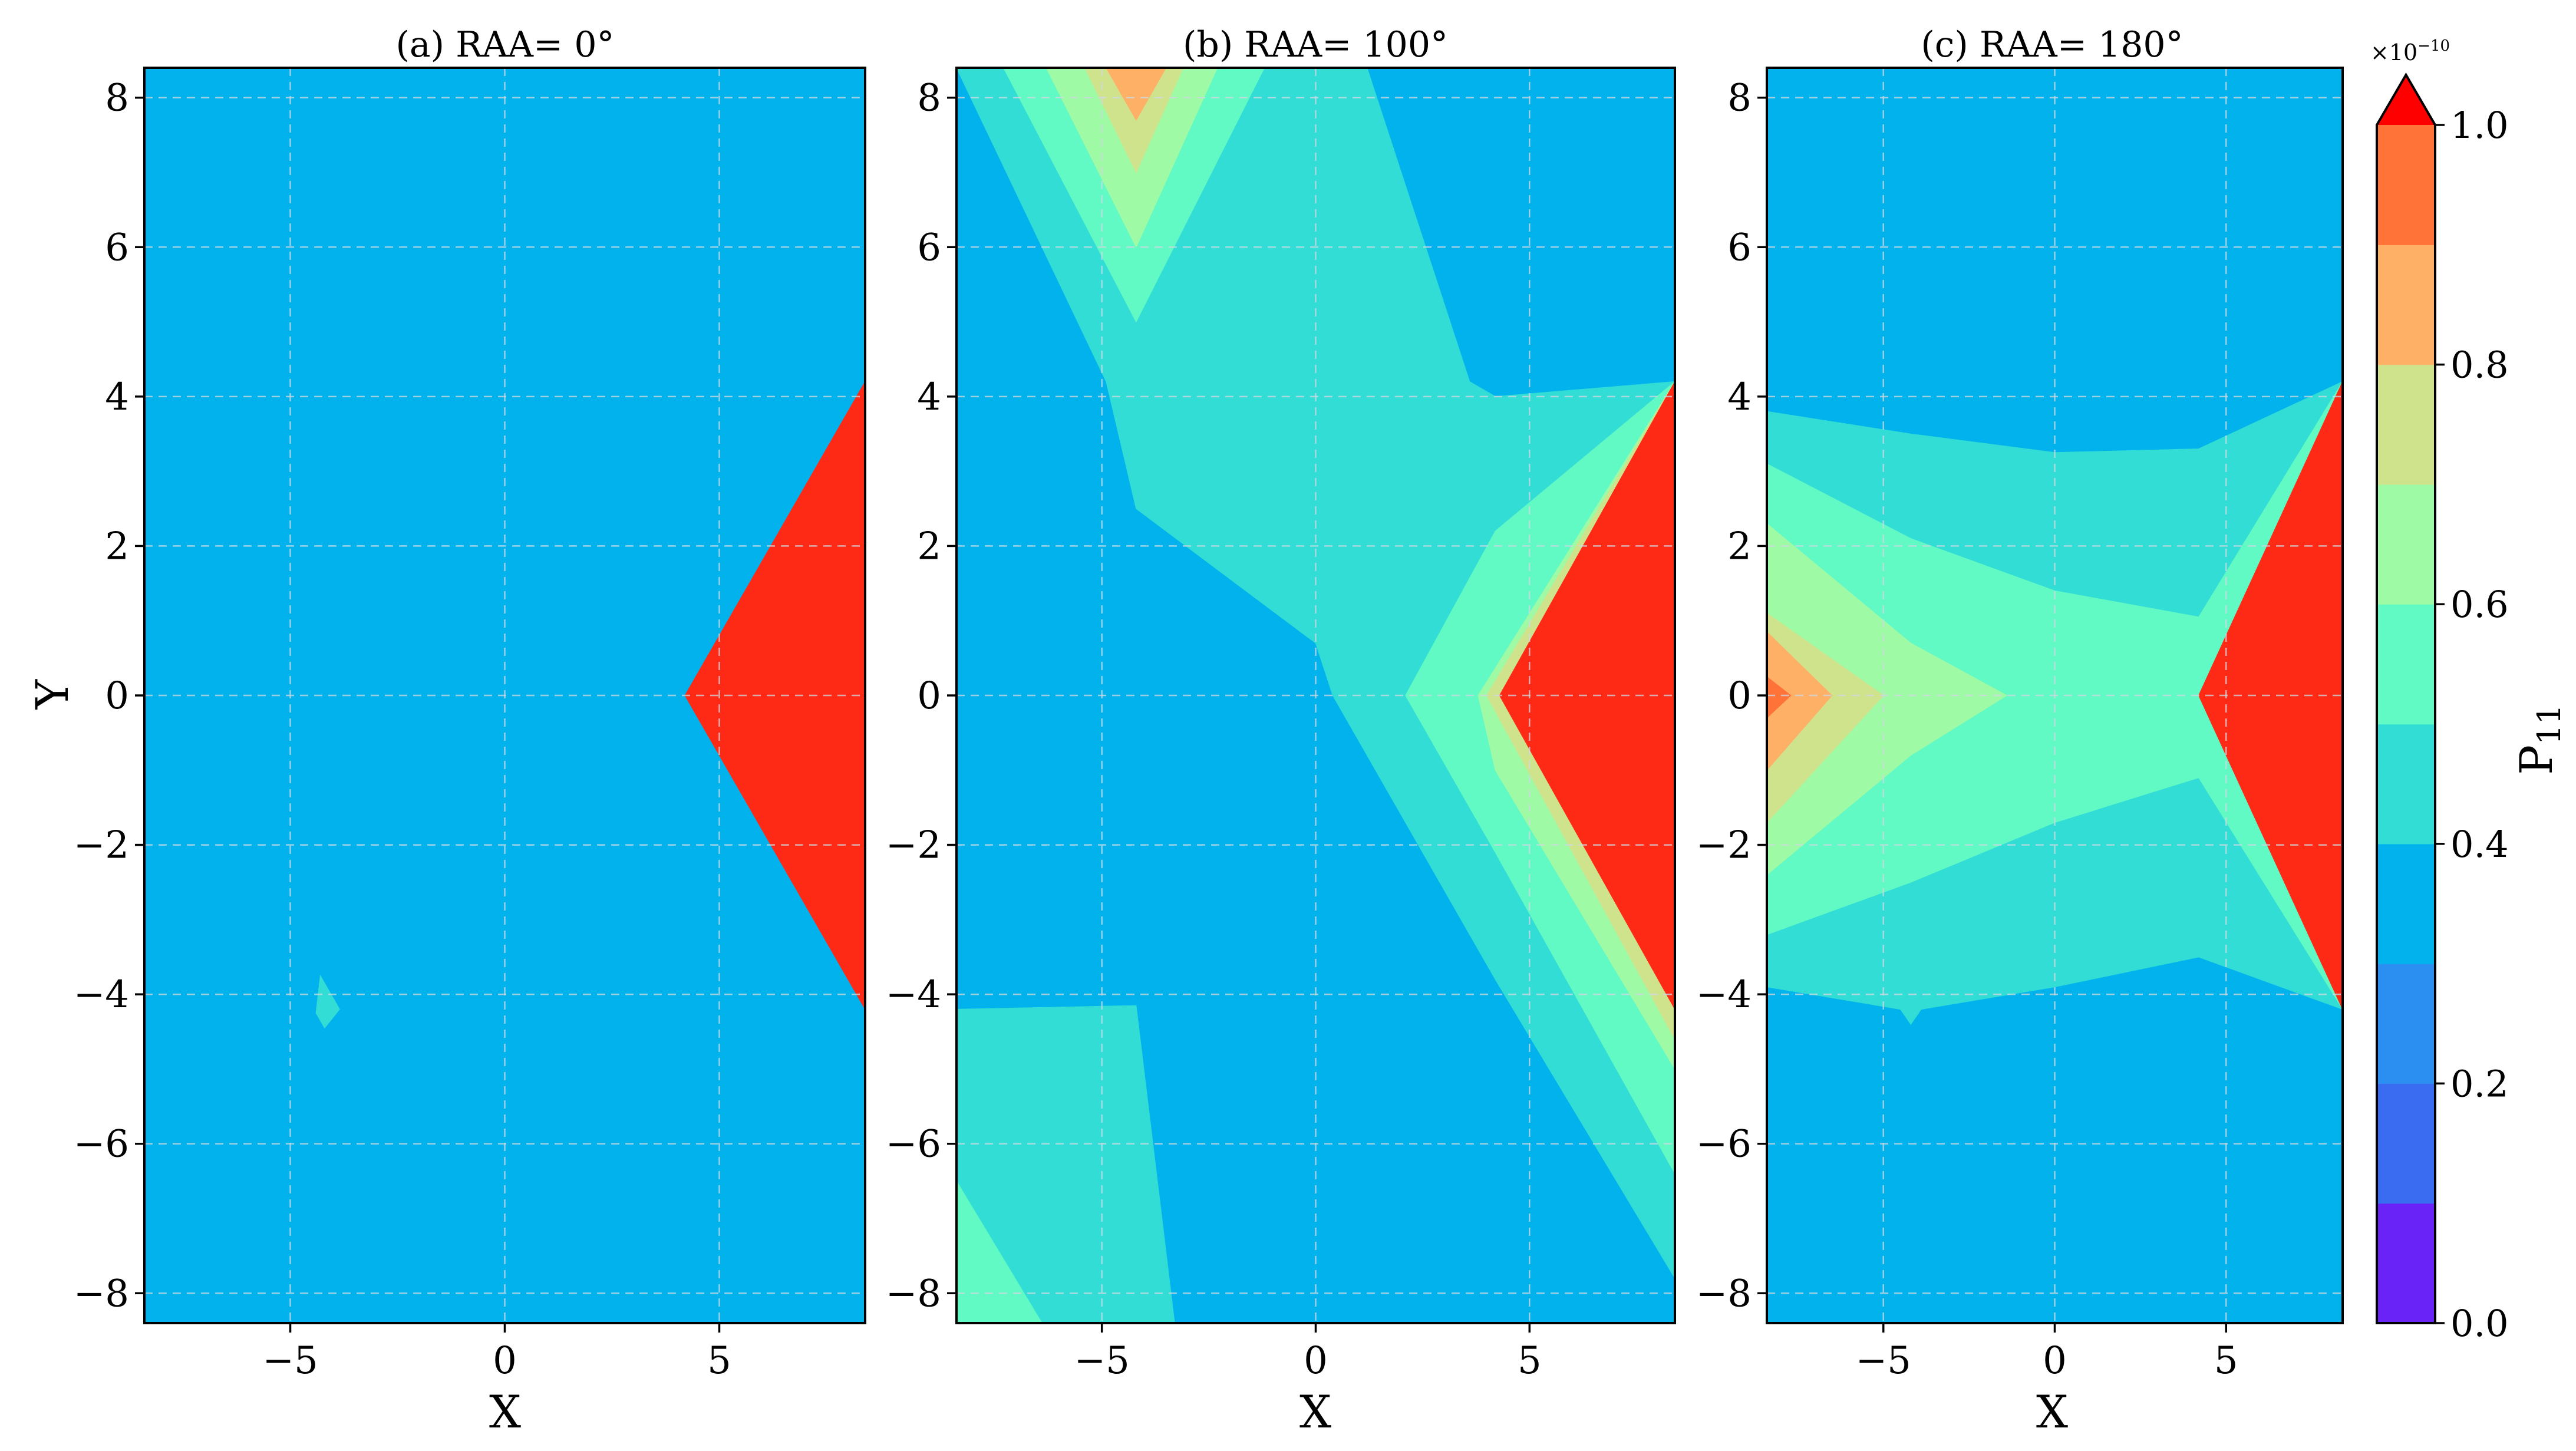  I want to click on colorbar-tick-label: 0.4, so click(2479, 844).